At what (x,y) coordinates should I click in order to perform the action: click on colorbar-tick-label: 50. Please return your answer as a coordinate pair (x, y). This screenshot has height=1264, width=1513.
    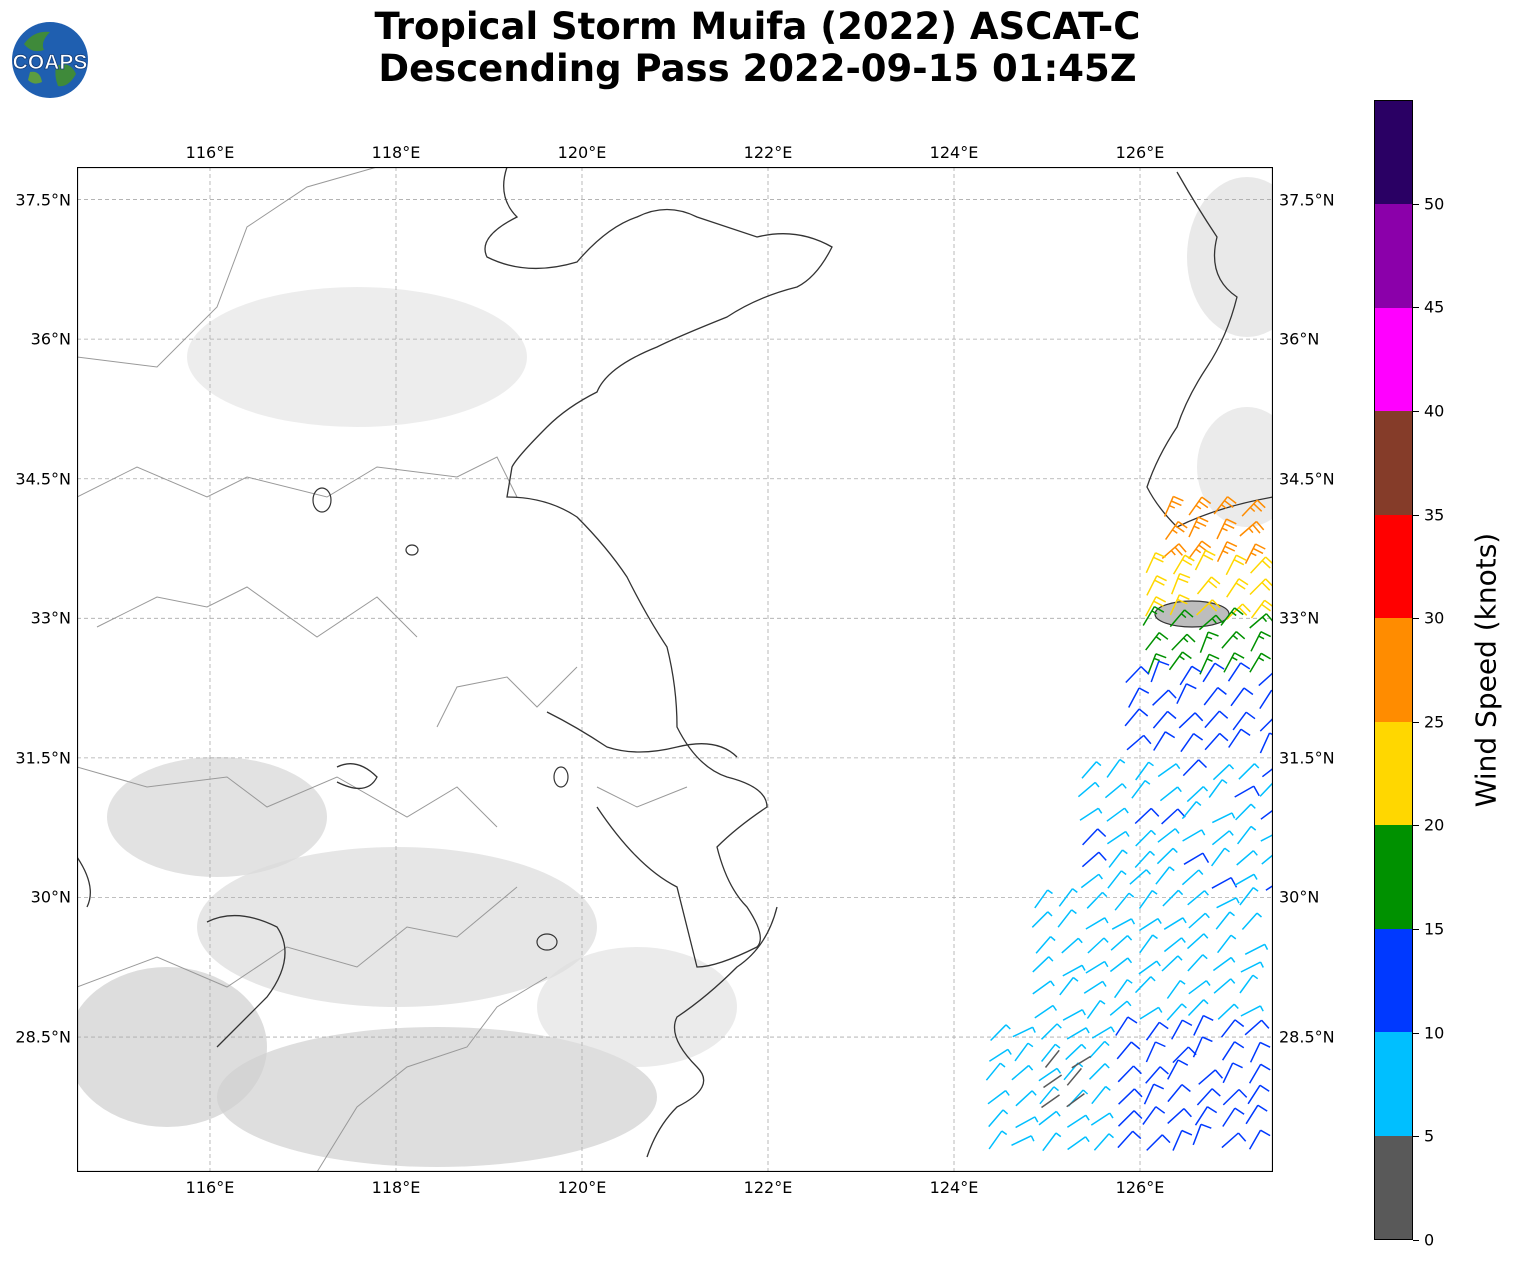
    Looking at the image, I should click on (1434, 204).